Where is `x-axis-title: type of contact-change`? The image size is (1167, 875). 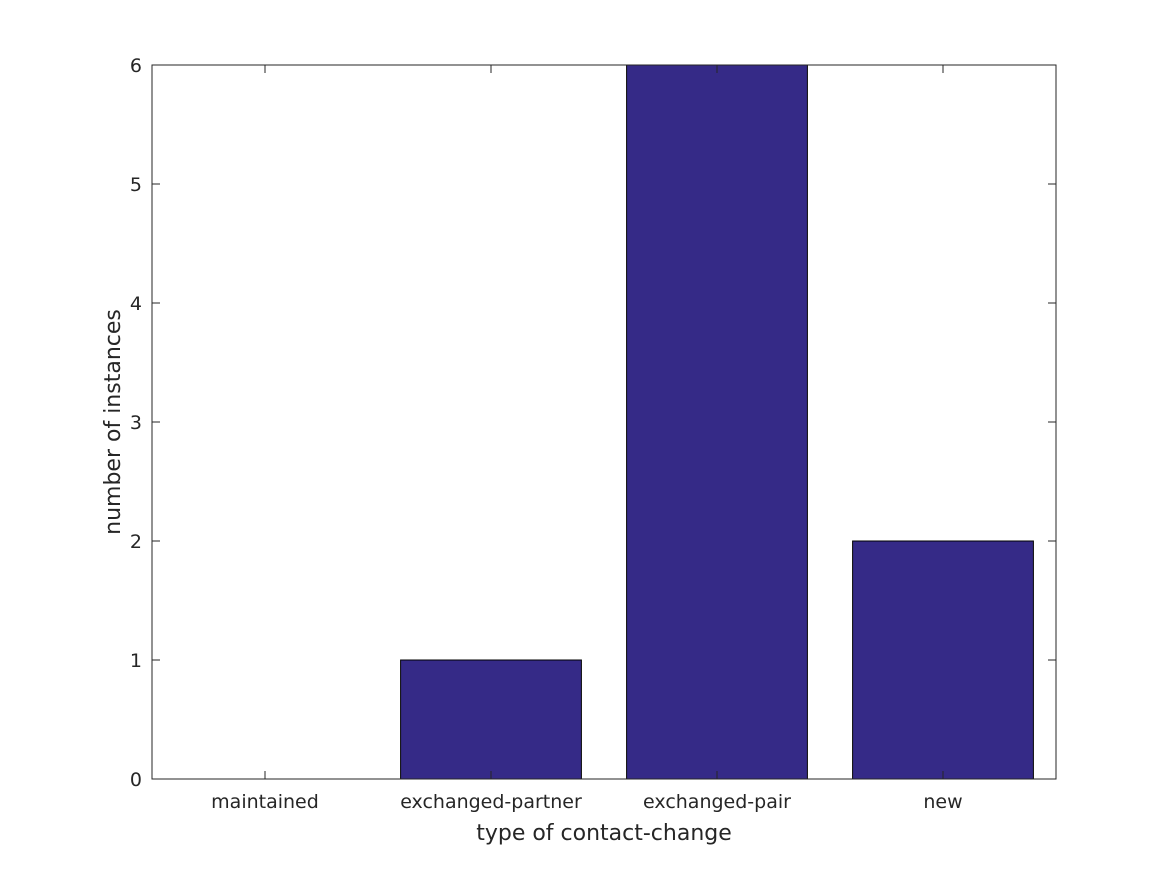
x-axis-title: type of contact-change is located at coordinates (604, 833).